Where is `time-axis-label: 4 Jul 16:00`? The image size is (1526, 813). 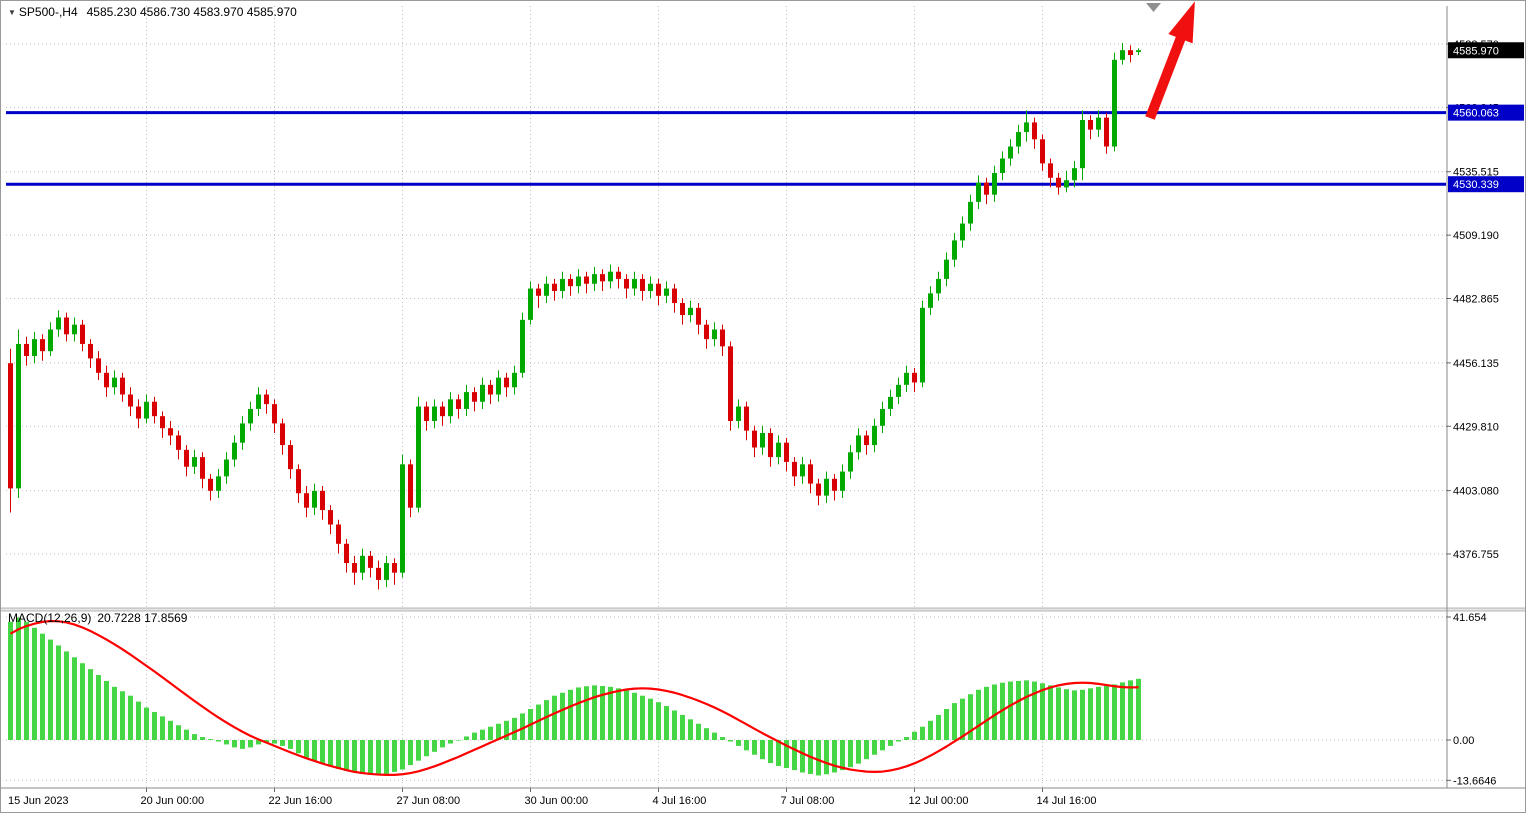
time-axis-label: 4 Jul 16:00 is located at coordinates (680, 801).